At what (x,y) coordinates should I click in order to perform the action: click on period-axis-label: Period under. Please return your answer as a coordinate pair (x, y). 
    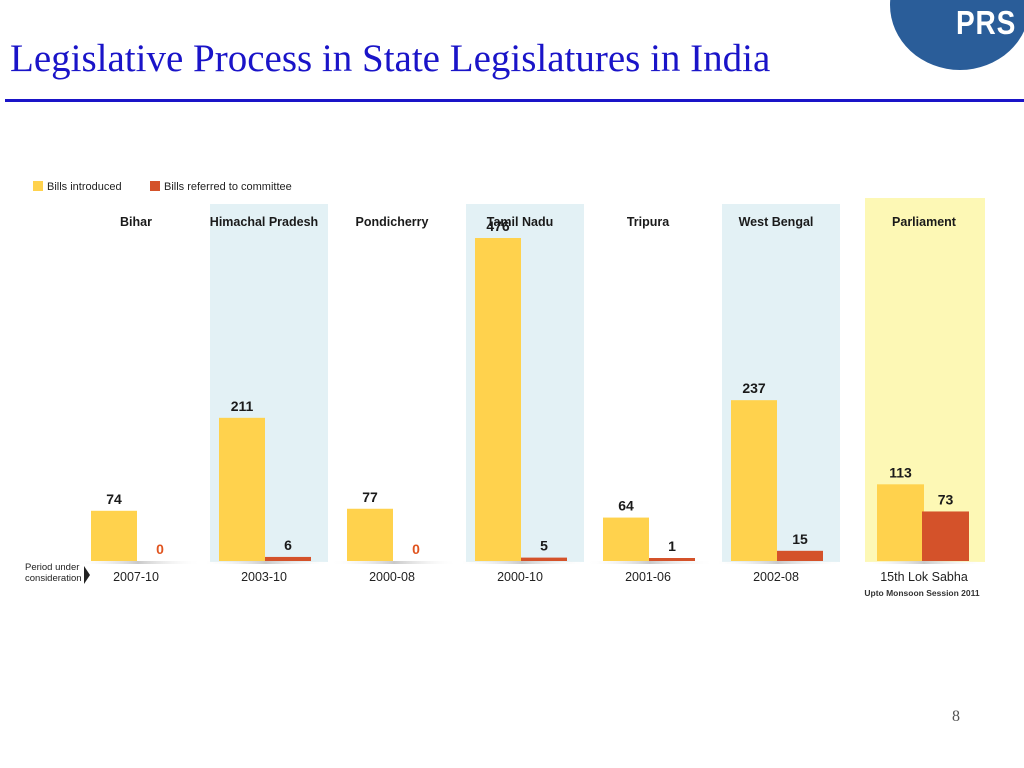
    Looking at the image, I should click on (52, 567).